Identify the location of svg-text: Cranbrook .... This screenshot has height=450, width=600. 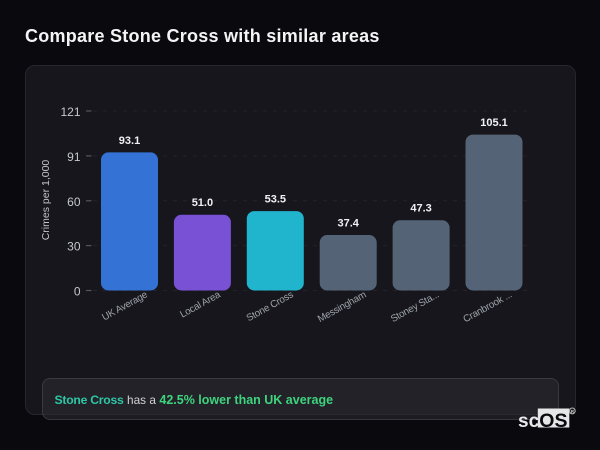
(488, 308).